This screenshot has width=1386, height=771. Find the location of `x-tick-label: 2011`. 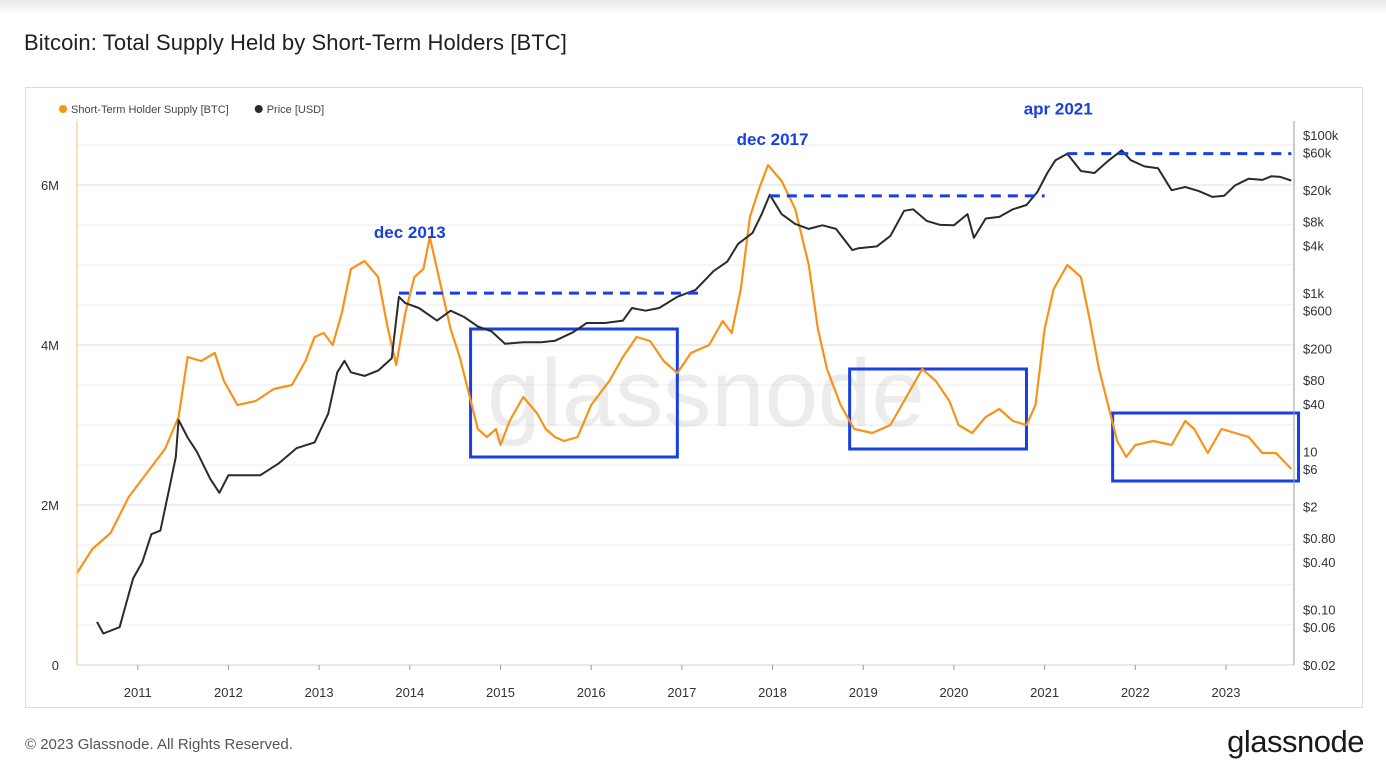

x-tick-label: 2011 is located at coordinates (138, 692).